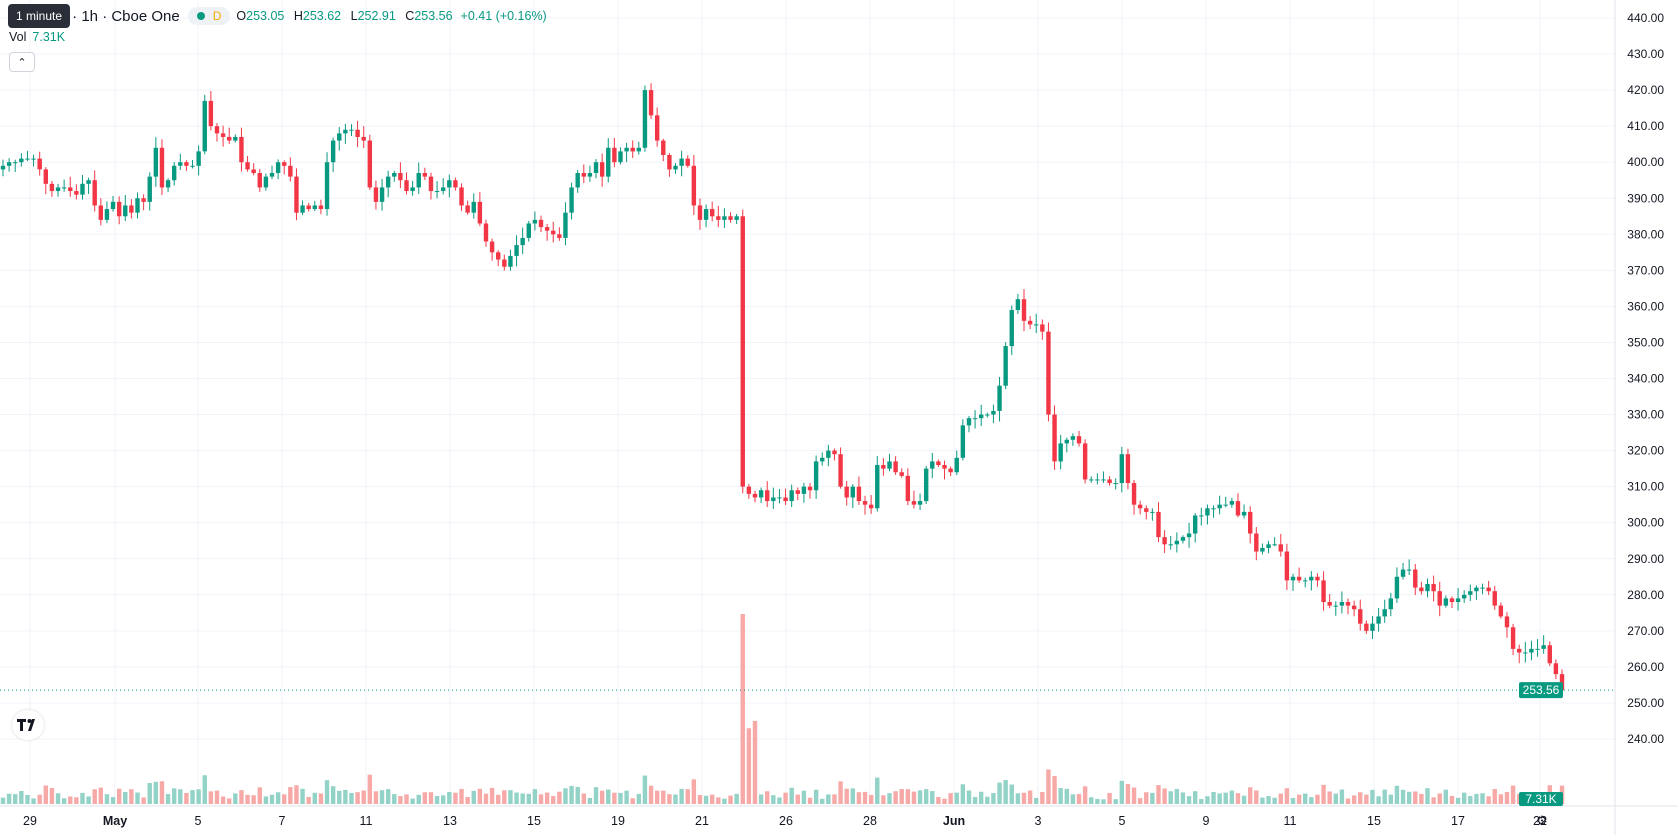  What do you see at coordinates (410, 16) in the screenshot?
I see `close-key: C` at bounding box center [410, 16].